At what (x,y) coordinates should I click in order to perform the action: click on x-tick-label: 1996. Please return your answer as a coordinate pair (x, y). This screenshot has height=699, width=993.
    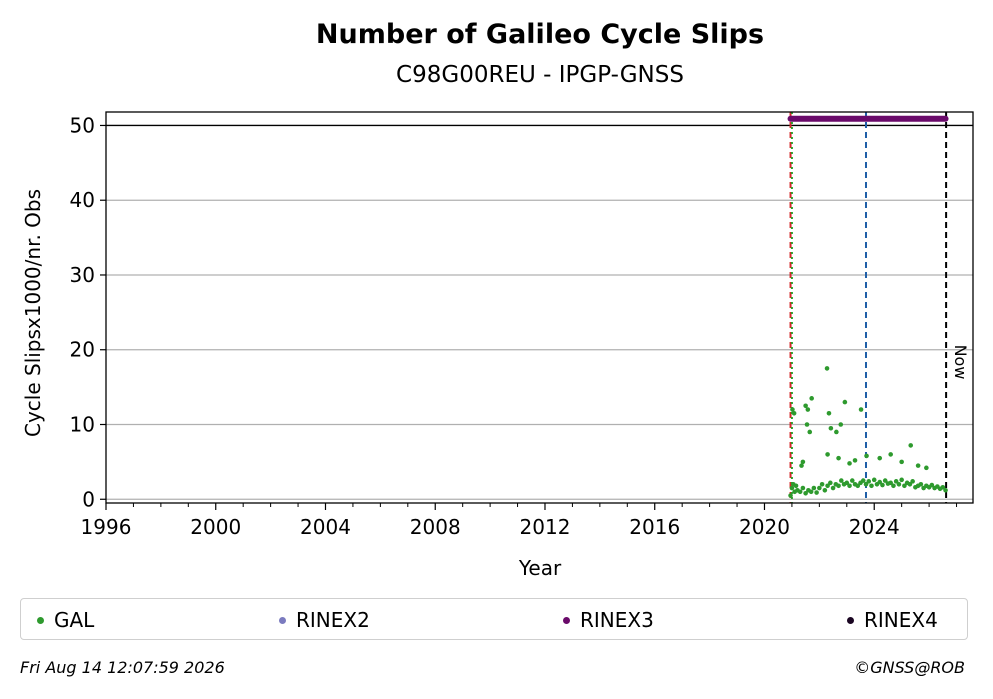
    Looking at the image, I should click on (106, 527).